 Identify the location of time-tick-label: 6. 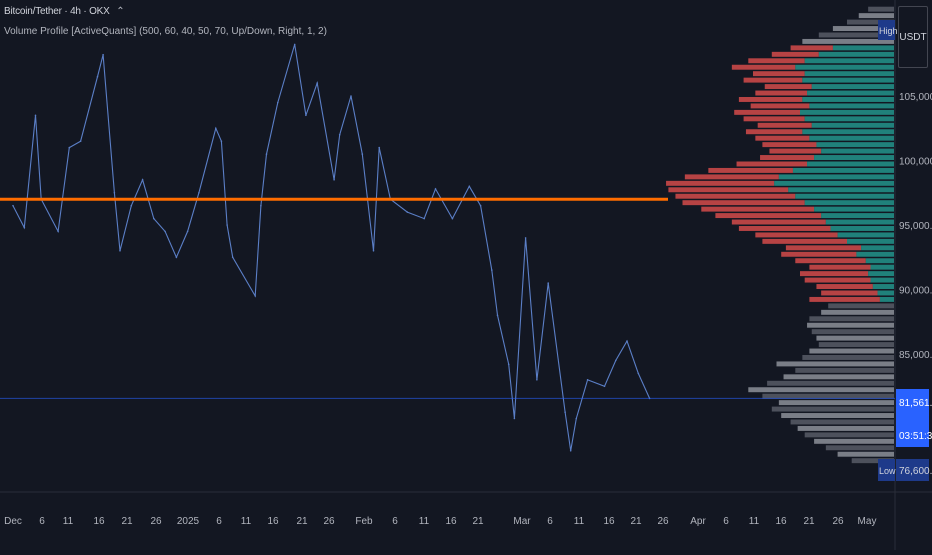
(726, 521).